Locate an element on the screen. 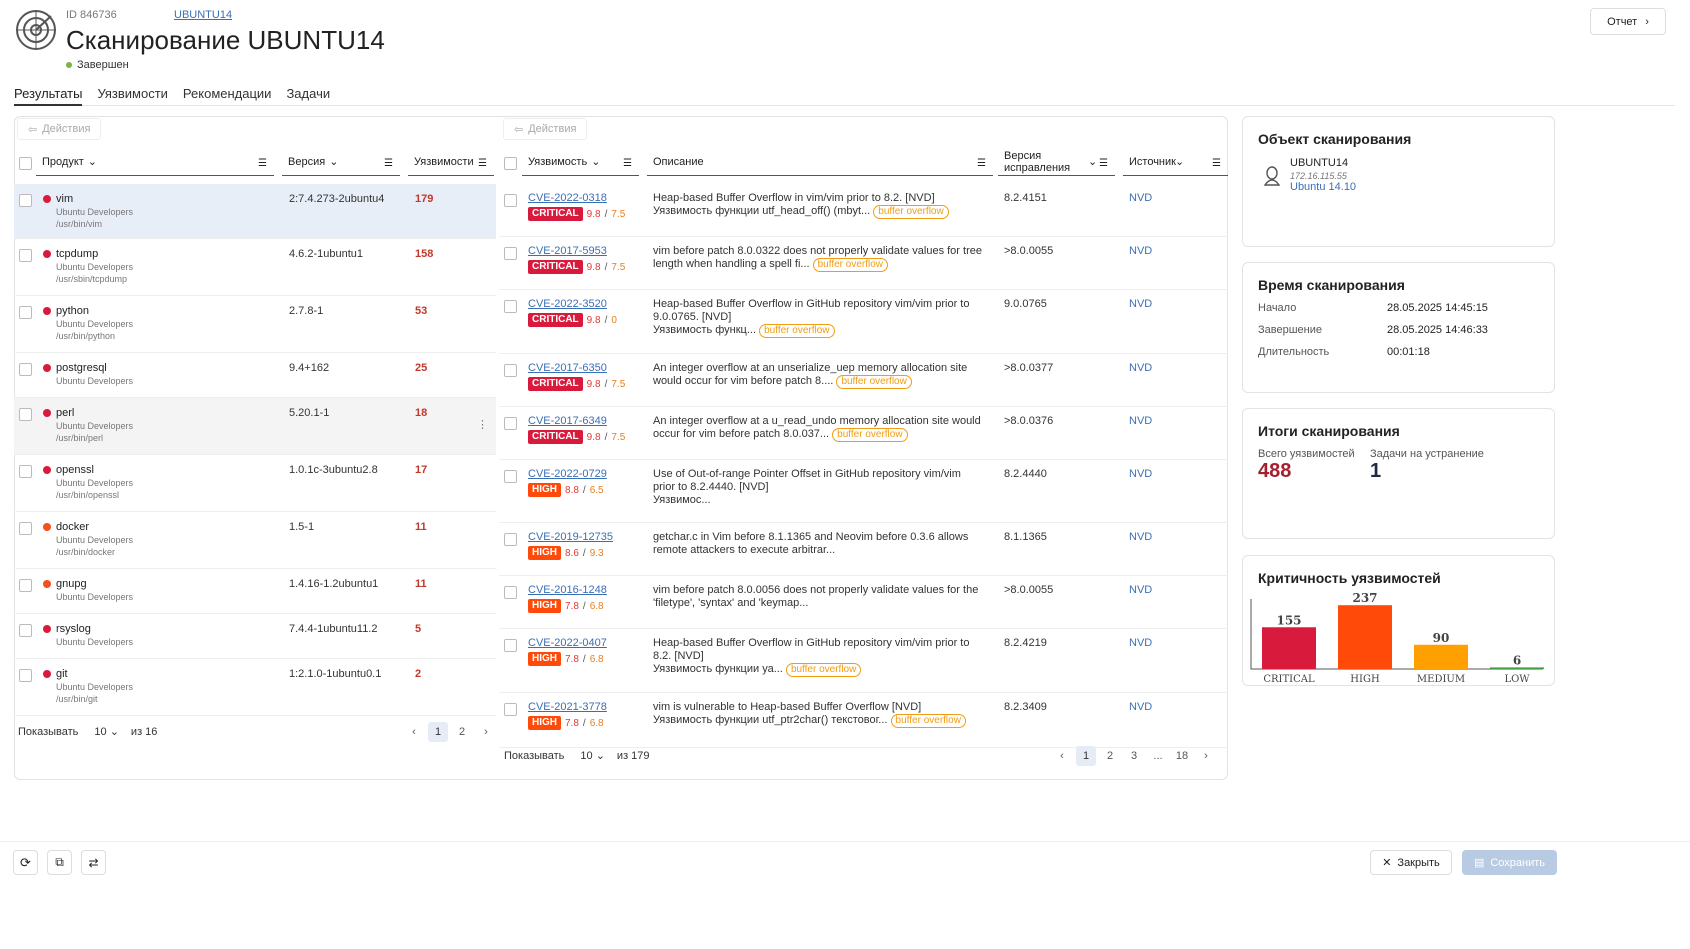 The height and width of the screenshot is (949, 1690). col-version: Версия ⌄ ☰ is located at coordinates (341, 162).